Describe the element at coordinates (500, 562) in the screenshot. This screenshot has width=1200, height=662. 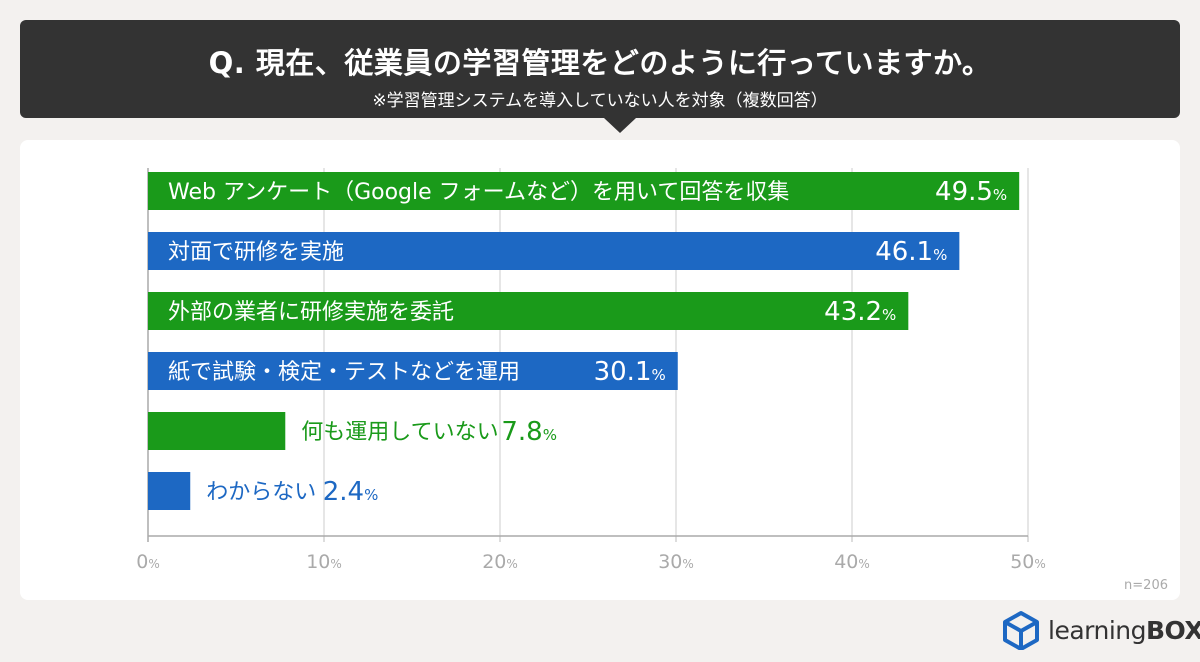
I see `x-tick-label: 20%` at that location.